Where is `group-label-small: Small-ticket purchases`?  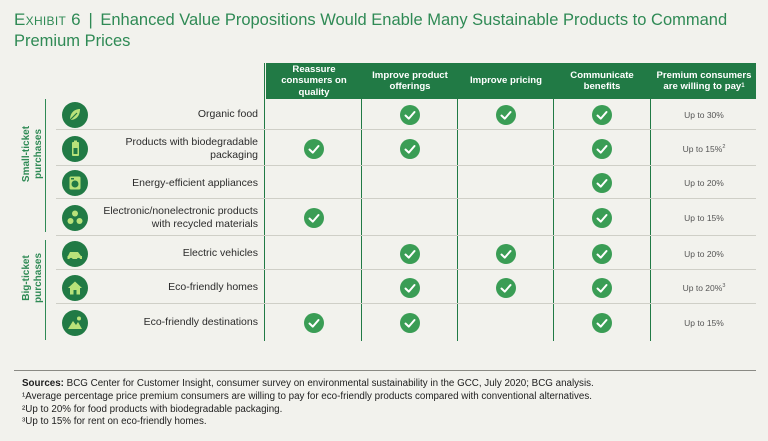 group-label-small: Small-ticket purchases is located at coordinates (32, 154).